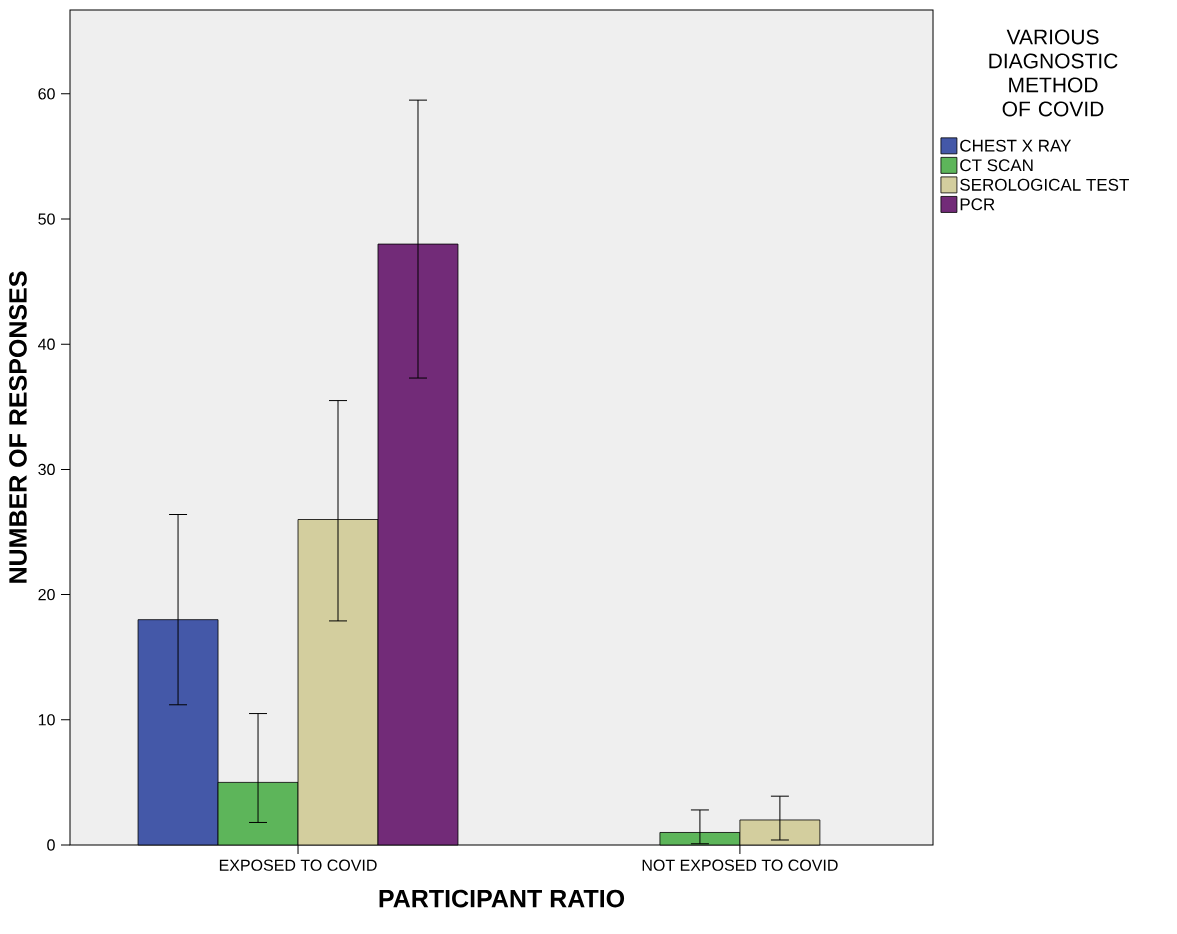  I want to click on y-tick-label: 10, so click(46, 720).